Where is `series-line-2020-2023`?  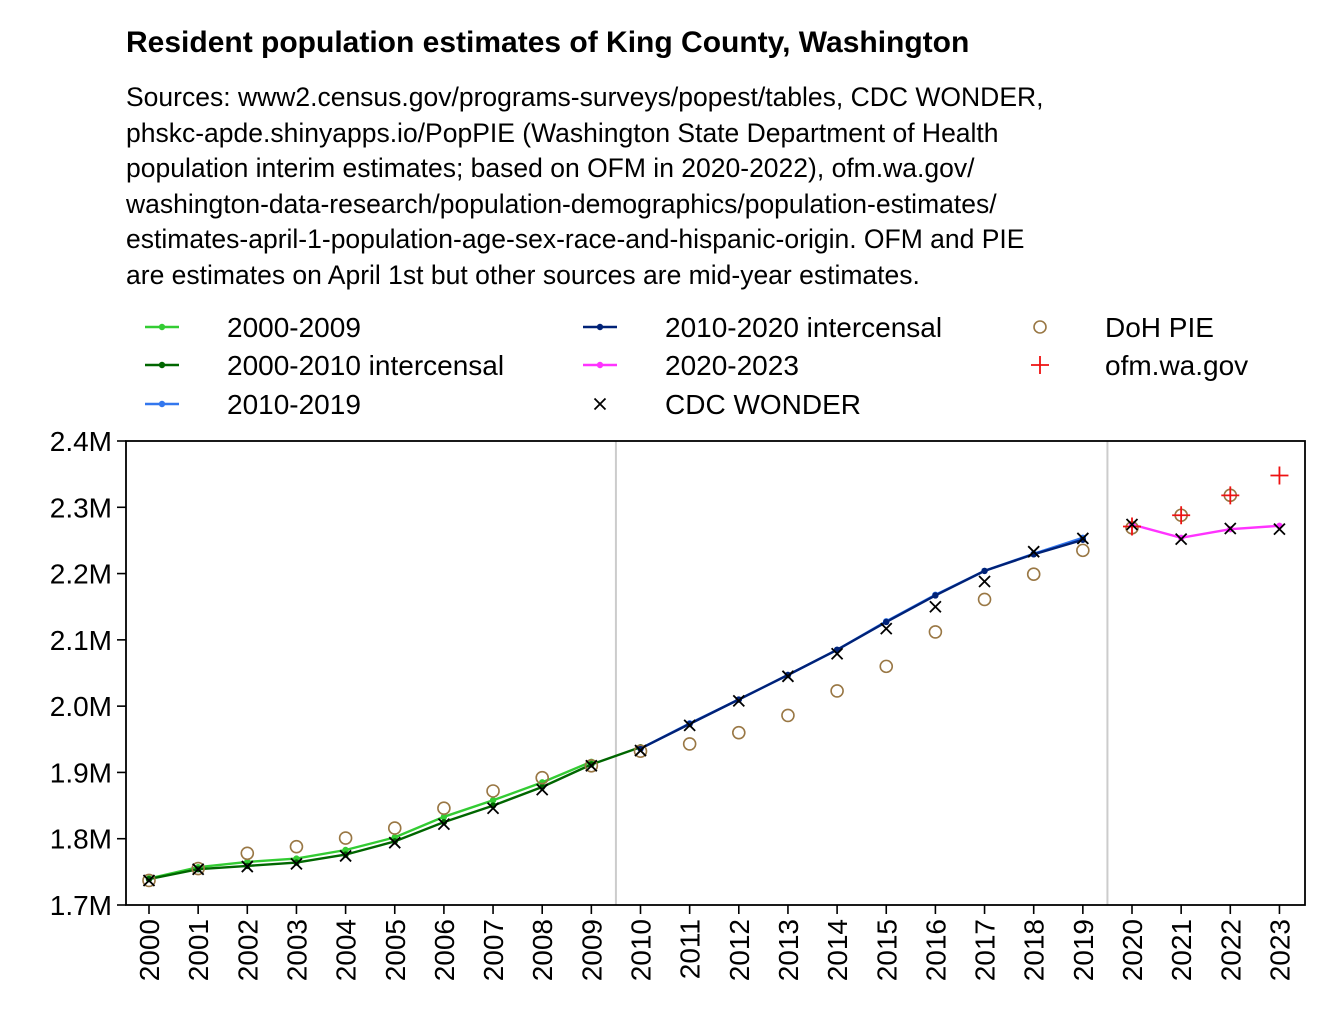
series-line-2020-2023 is located at coordinates (1205, 531).